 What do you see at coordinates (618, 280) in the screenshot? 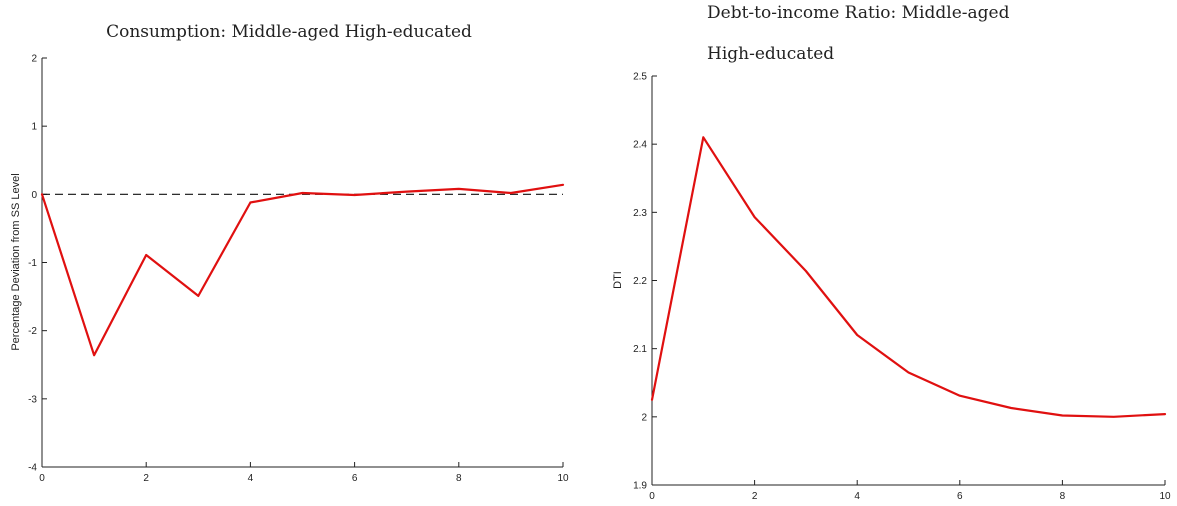
I see `y-axis-label: DTI` at bounding box center [618, 280].